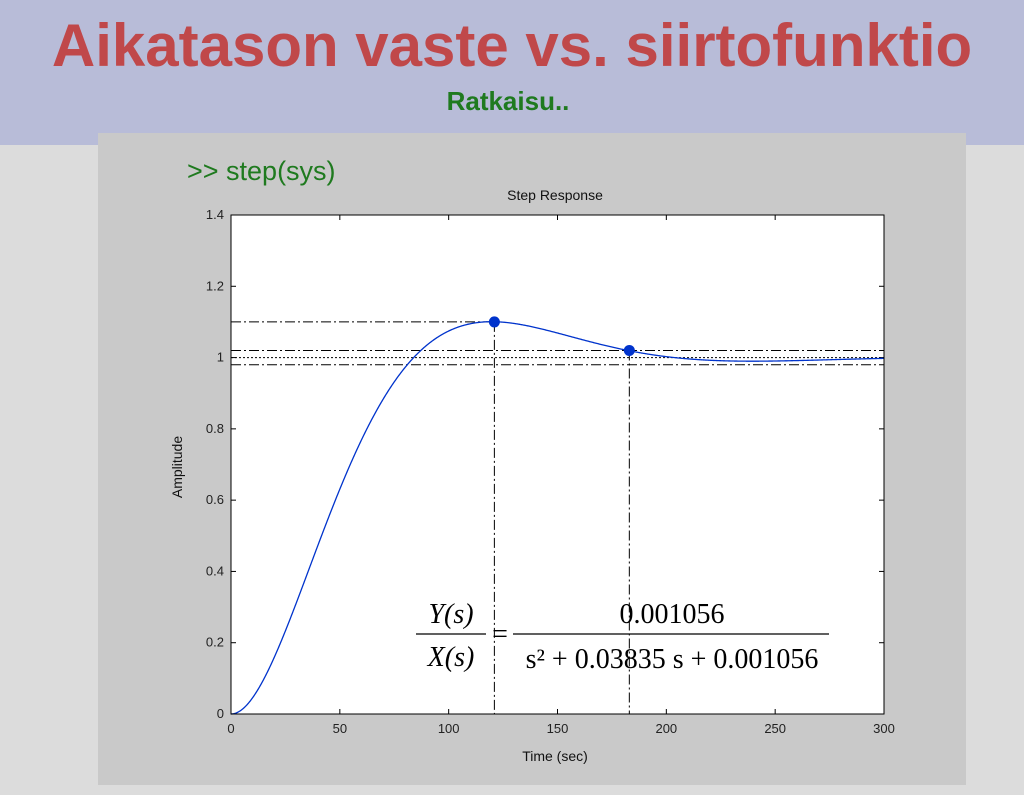  What do you see at coordinates (672, 614) in the screenshot?
I see `formula-rhs-numerator: 0.001056` at bounding box center [672, 614].